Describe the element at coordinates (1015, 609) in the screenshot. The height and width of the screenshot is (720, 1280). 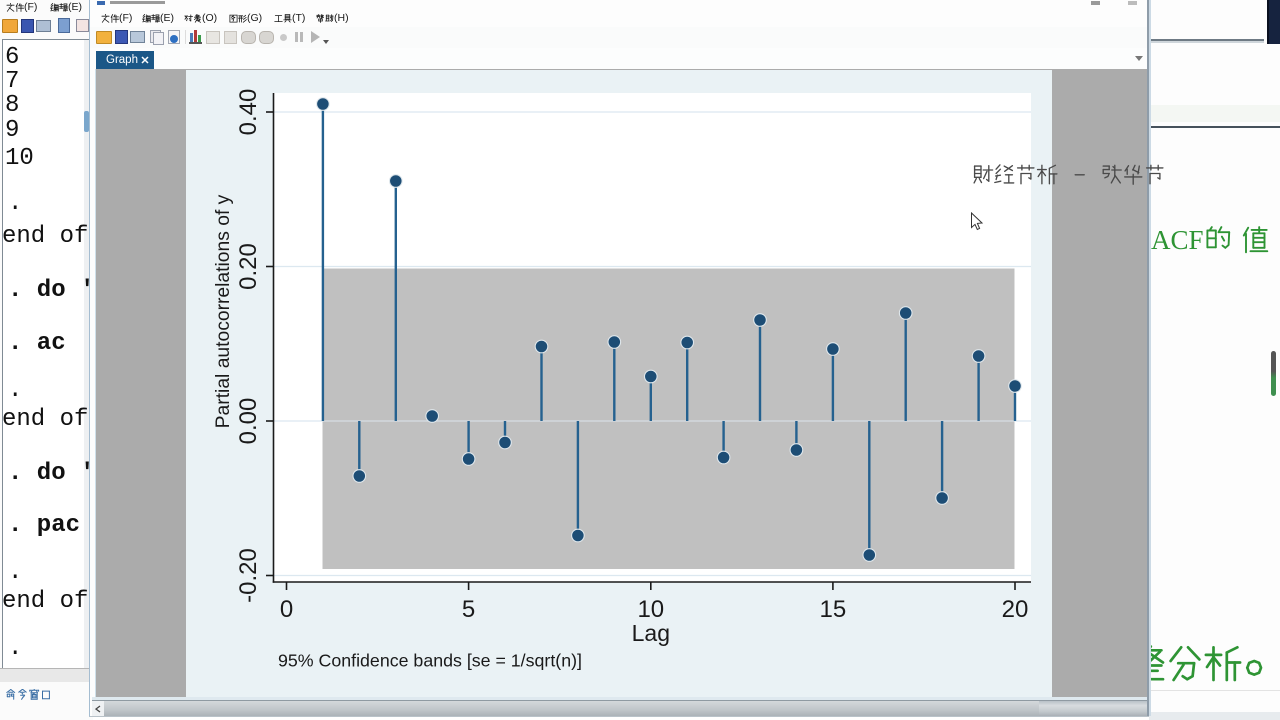
I see `svg-text: 20` at that location.